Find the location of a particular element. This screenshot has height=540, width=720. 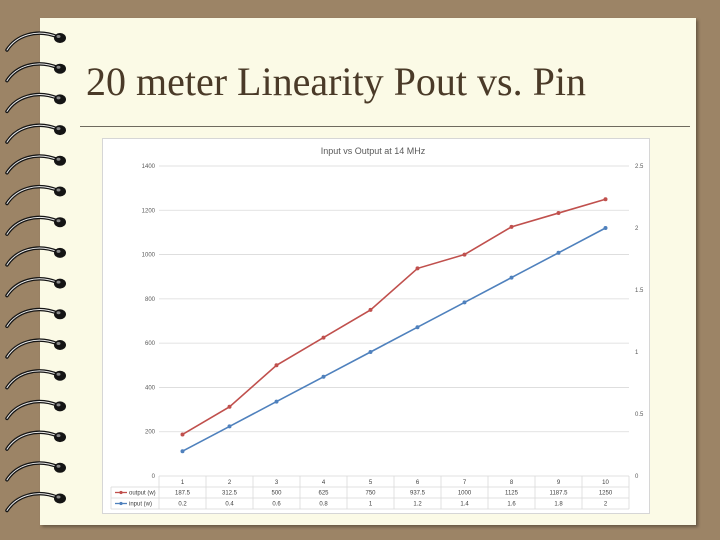

table-cell: 1 is located at coordinates (371, 505).